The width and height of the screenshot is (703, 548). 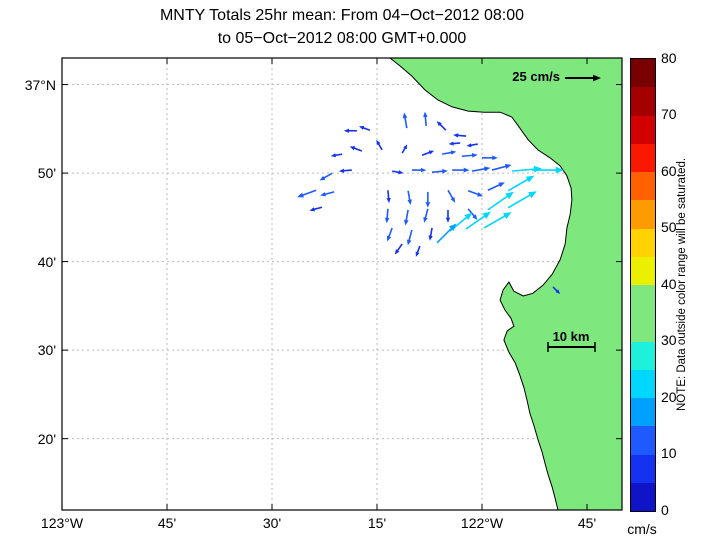 What do you see at coordinates (669, 114) in the screenshot?
I see `colorbar-tick-70: 70` at bounding box center [669, 114].